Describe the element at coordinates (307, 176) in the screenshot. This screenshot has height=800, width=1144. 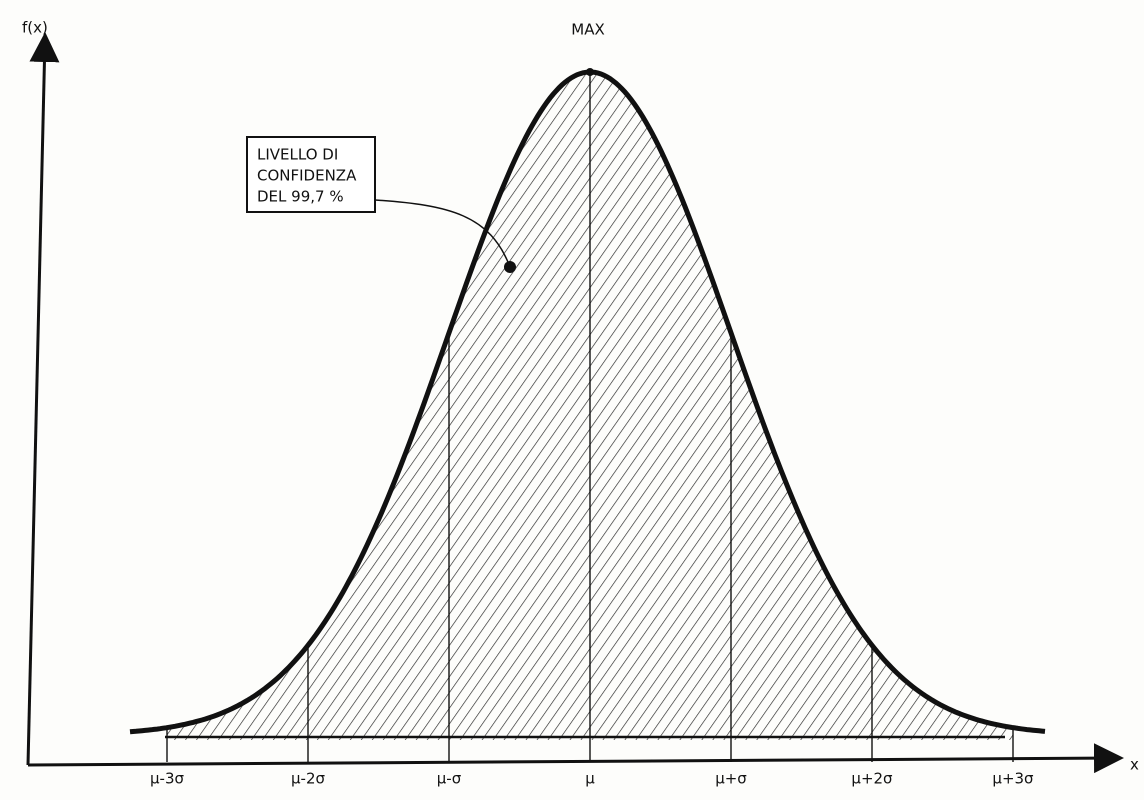
I see `callout-line: CONFIDENZA` at that location.